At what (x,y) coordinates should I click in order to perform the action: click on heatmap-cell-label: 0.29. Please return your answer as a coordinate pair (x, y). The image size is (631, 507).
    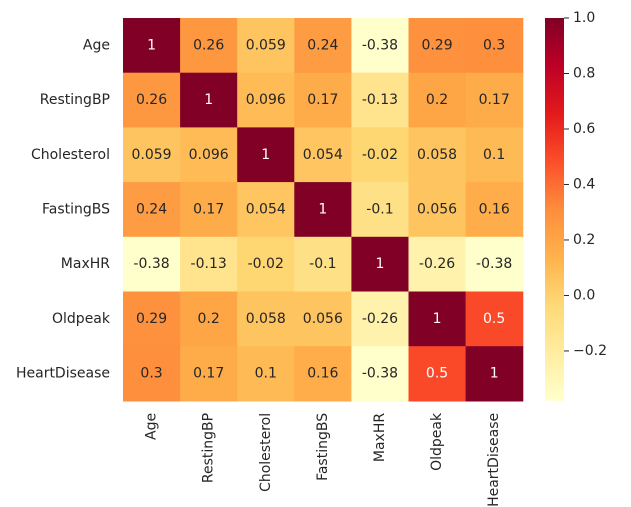
    Looking at the image, I should click on (436, 45).